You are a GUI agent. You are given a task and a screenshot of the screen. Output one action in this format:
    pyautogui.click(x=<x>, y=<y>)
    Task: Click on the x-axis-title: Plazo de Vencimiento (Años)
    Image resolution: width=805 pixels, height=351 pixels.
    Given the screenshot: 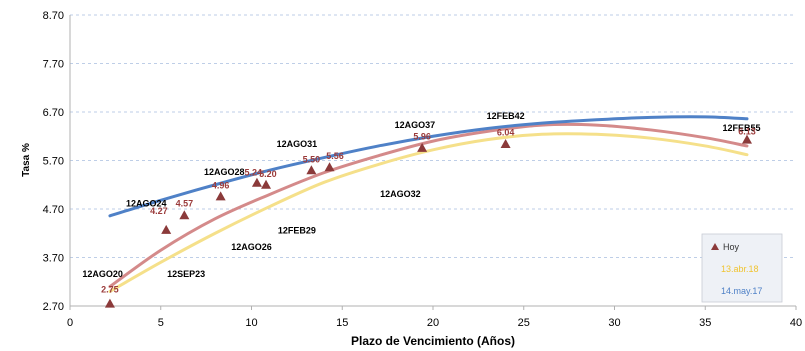 What is the action you would take?
    pyautogui.click(x=433, y=341)
    